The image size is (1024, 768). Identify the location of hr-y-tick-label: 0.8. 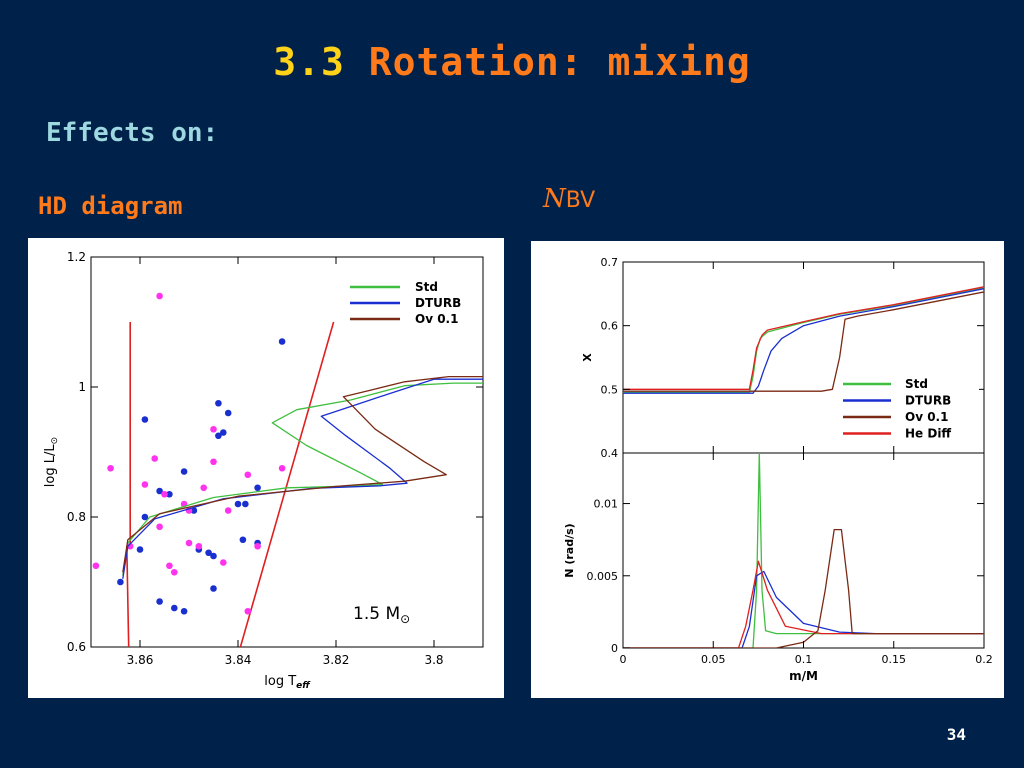
(76, 517).